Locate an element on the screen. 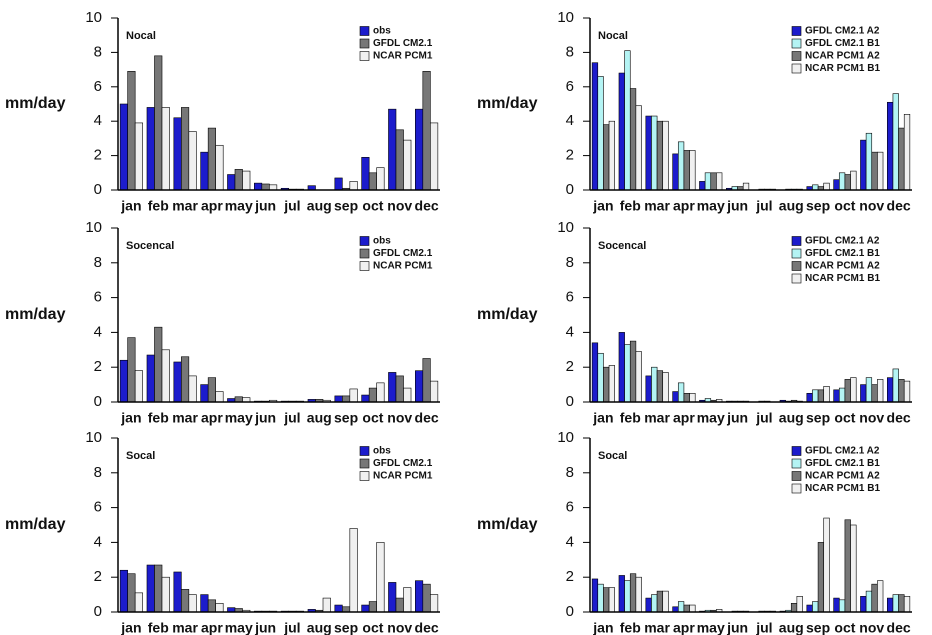  panel-title: Socencal is located at coordinates (622, 246).